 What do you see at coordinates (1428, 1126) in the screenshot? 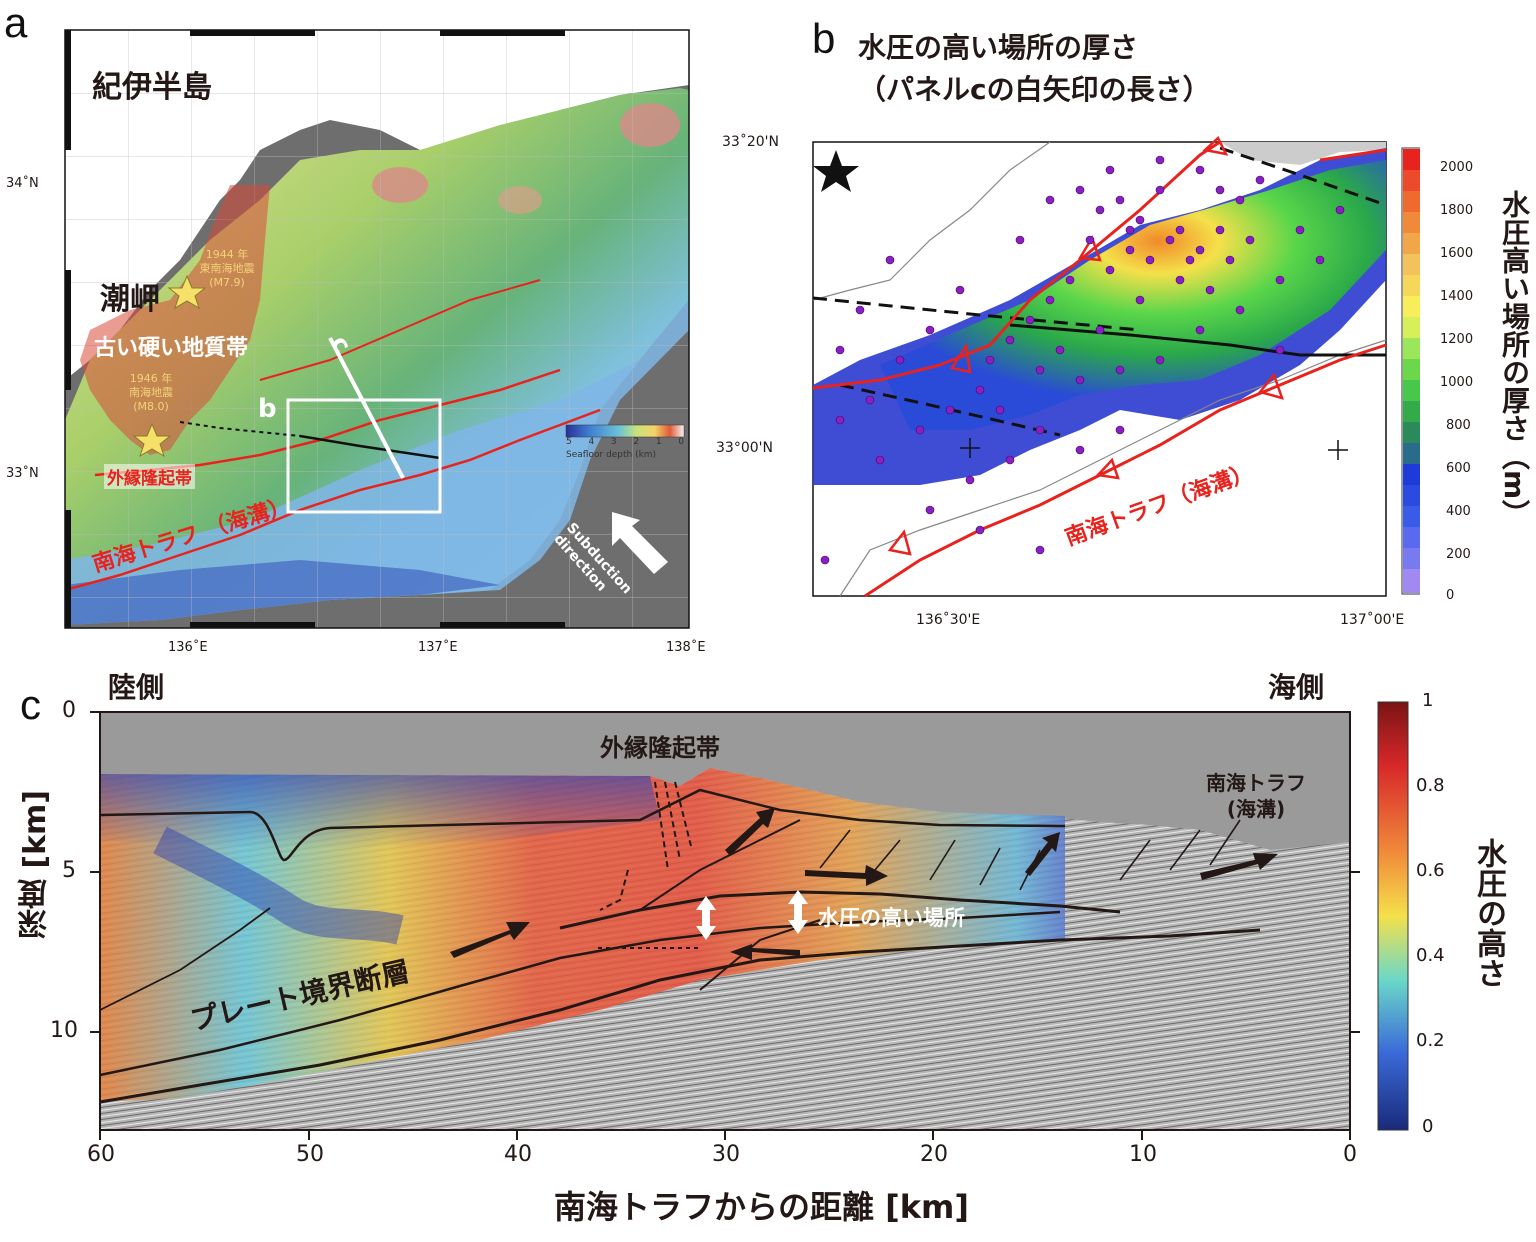
I see `pcb-tick: 0` at bounding box center [1428, 1126].